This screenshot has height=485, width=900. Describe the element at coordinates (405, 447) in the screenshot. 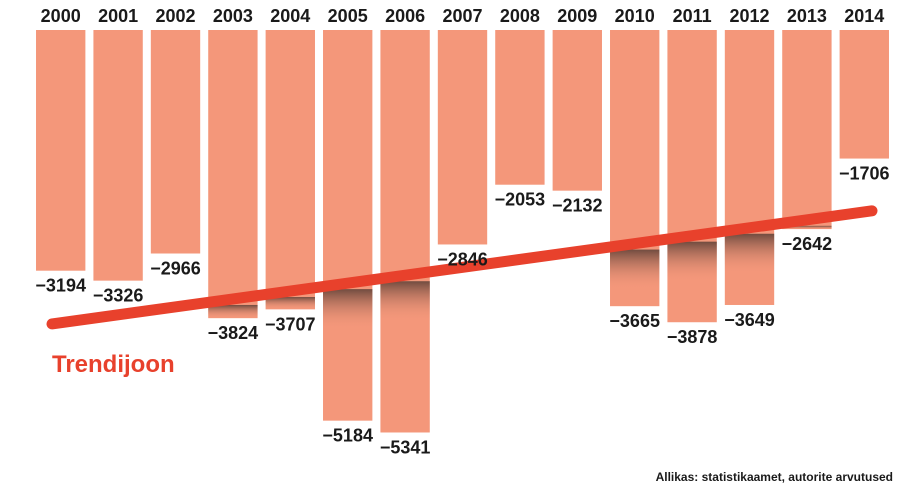

I see `value-label: −5341` at that location.